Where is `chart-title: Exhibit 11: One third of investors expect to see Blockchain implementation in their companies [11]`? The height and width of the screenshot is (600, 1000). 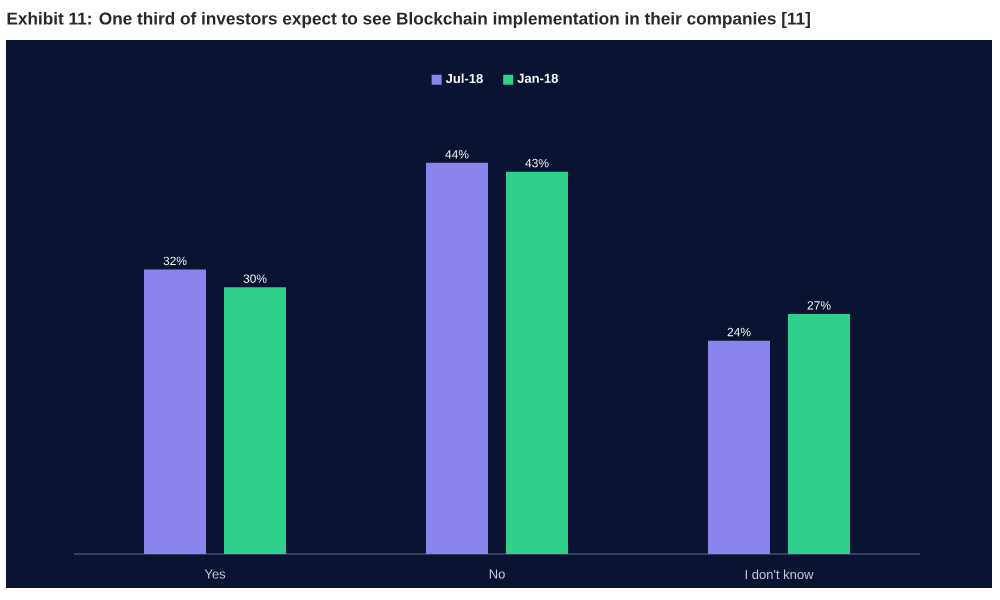
chart-title: Exhibit 11: One third of investors expect to see Blockchain implementation in their companies [11] is located at coordinates (408, 20).